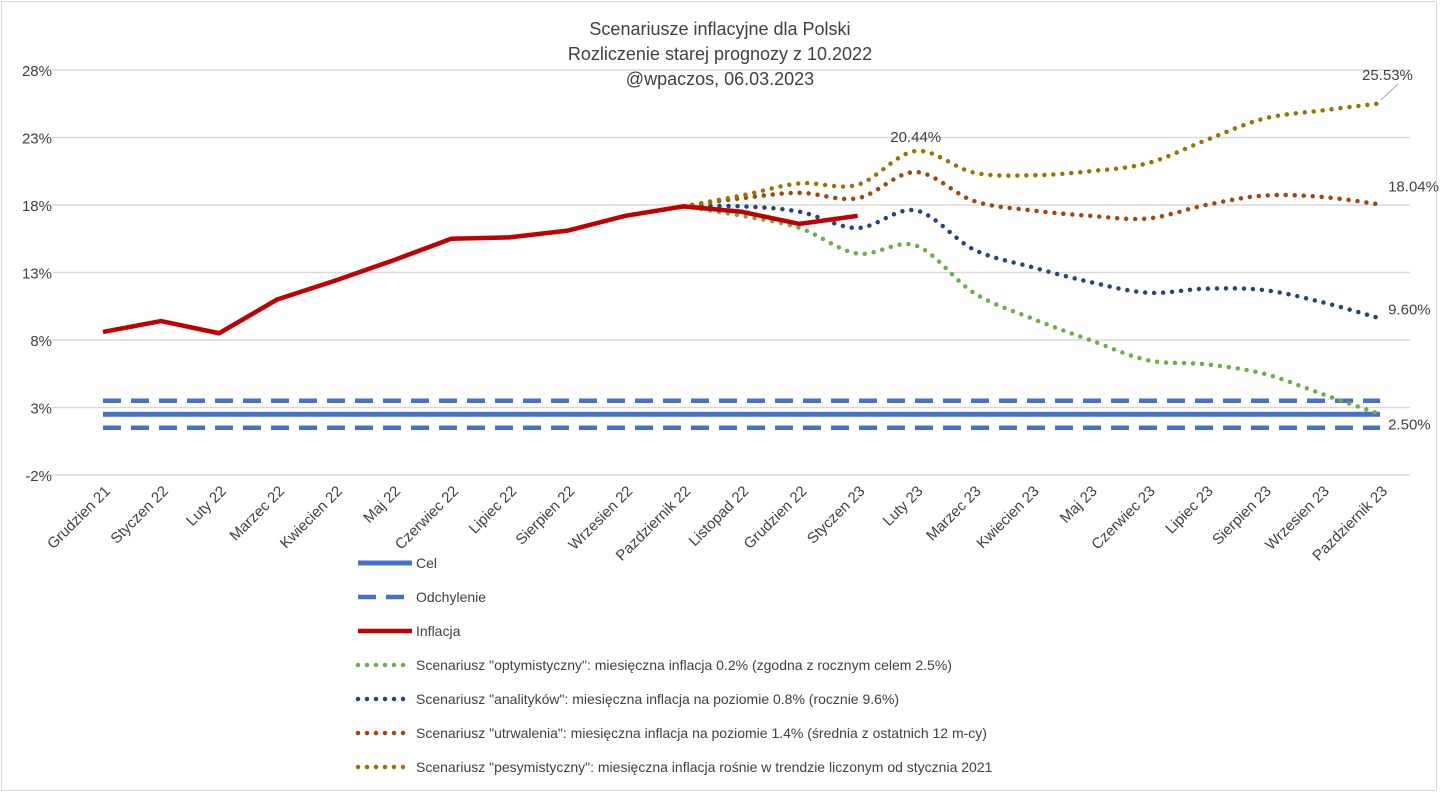  What do you see at coordinates (1007, 517) in the screenshot?
I see `x-tick-label: Kwiecien 23` at bounding box center [1007, 517].